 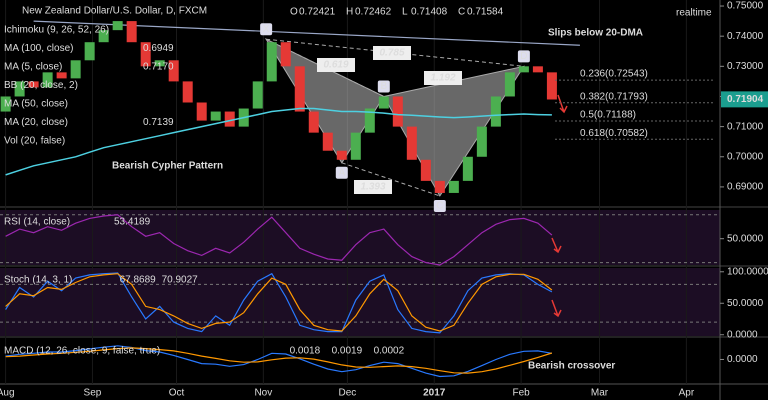 What do you see at coordinates (294, 12) in the screenshot?
I see `ohlc-key: O` at bounding box center [294, 12].